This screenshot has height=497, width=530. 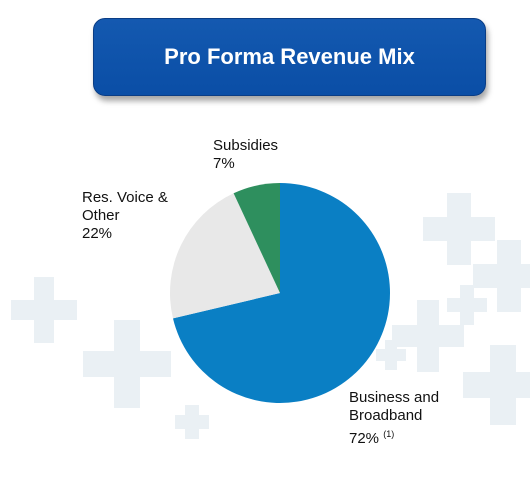 I want to click on slice-label-res-voice: Res. Voice & Other 22%, so click(x=132, y=216).